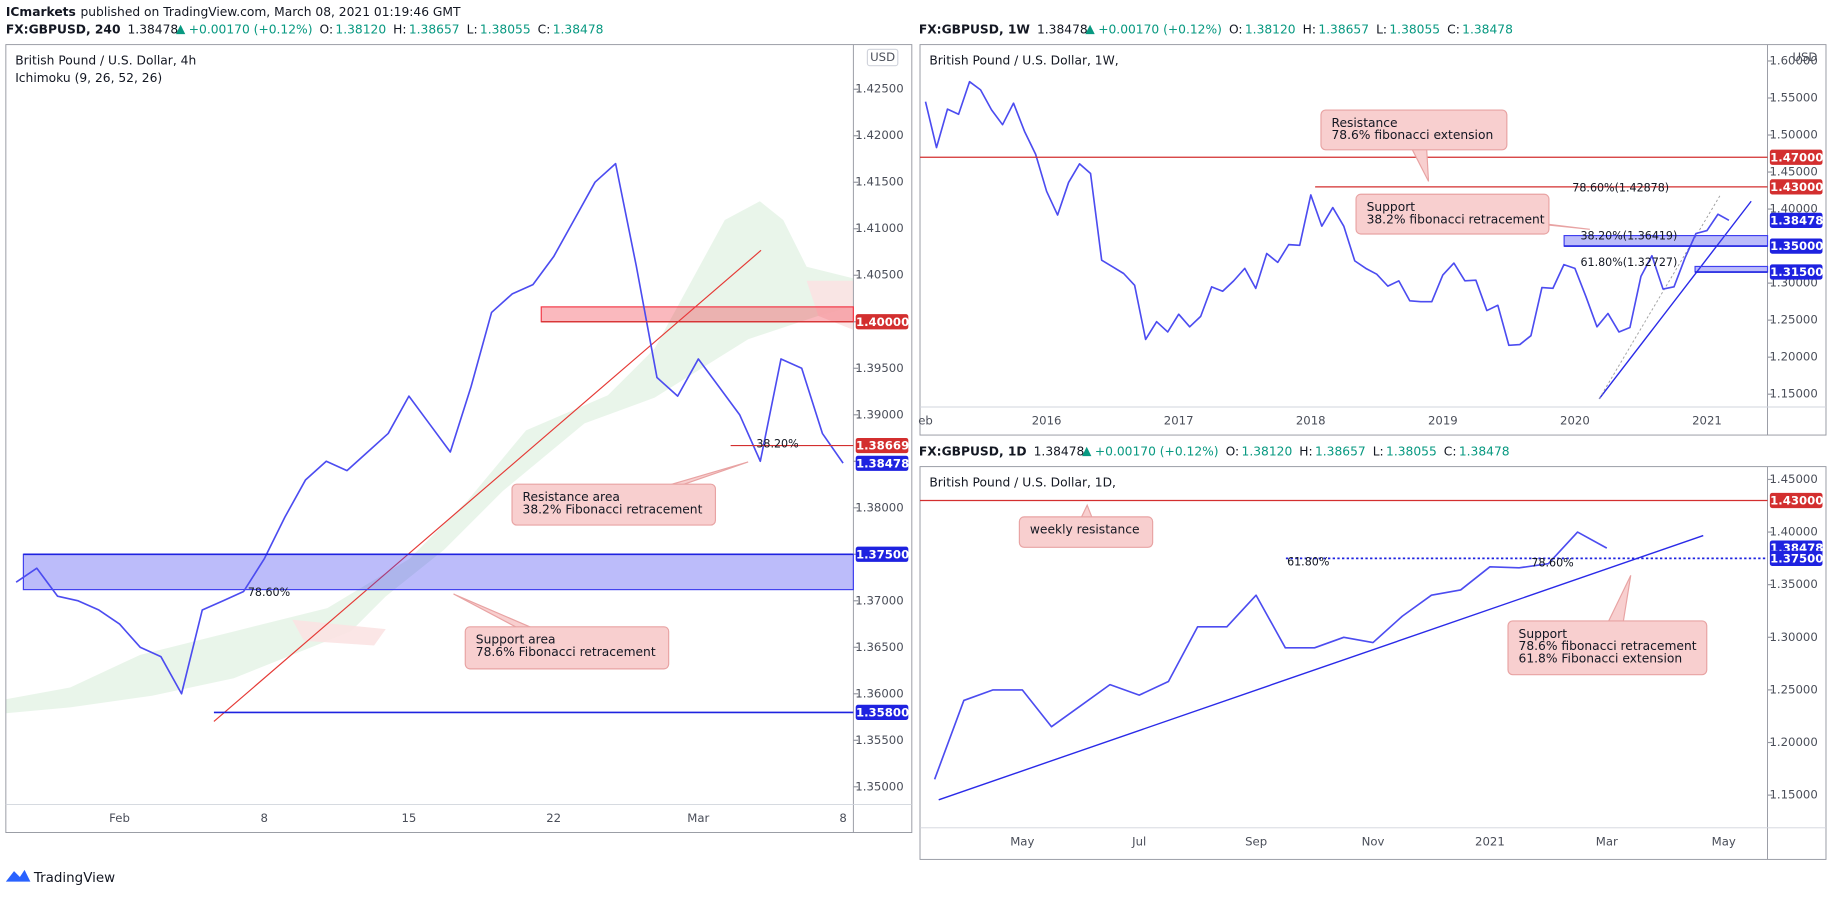 The image size is (1833, 897). I want to click on y-tick-label: 1.41000, so click(879, 228).